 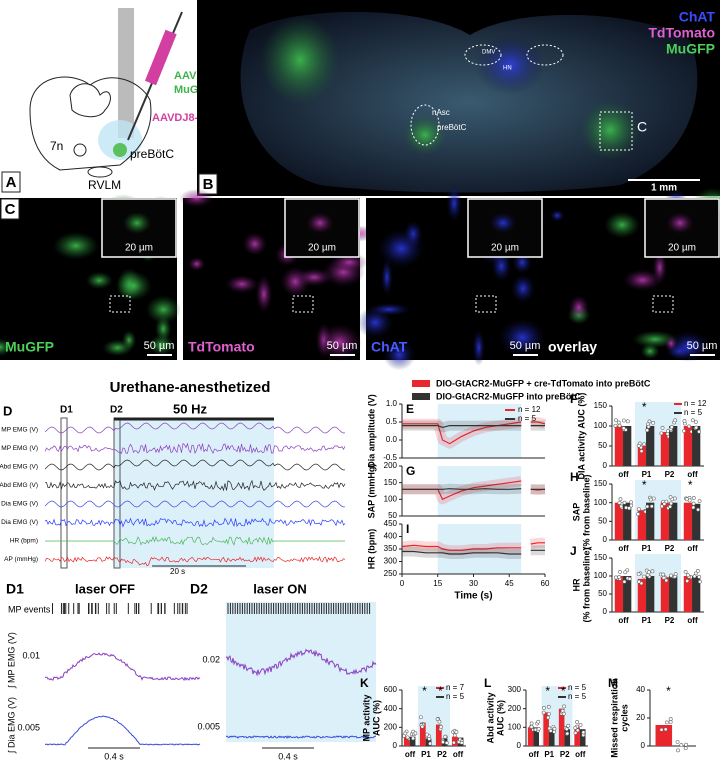 What do you see at coordinates (64, 493) in the screenshot?
I see `d1-window` at bounding box center [64, 493].